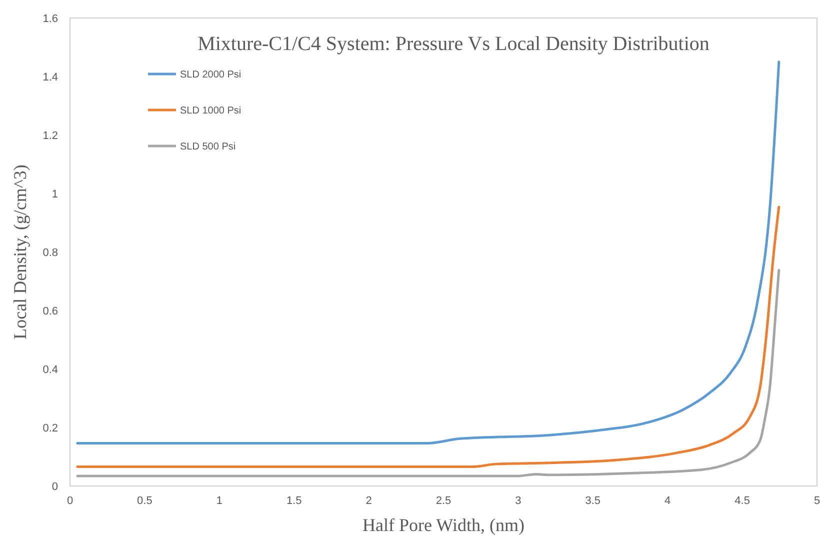  I want to click on x-tick-label: 0.5, so click(144, 501).